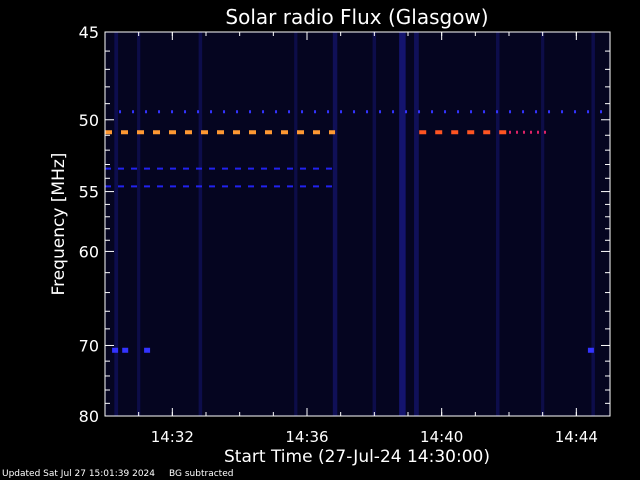 This screenshot has height=480, width=640. I want to click on bright-spots, so click(353, 350).